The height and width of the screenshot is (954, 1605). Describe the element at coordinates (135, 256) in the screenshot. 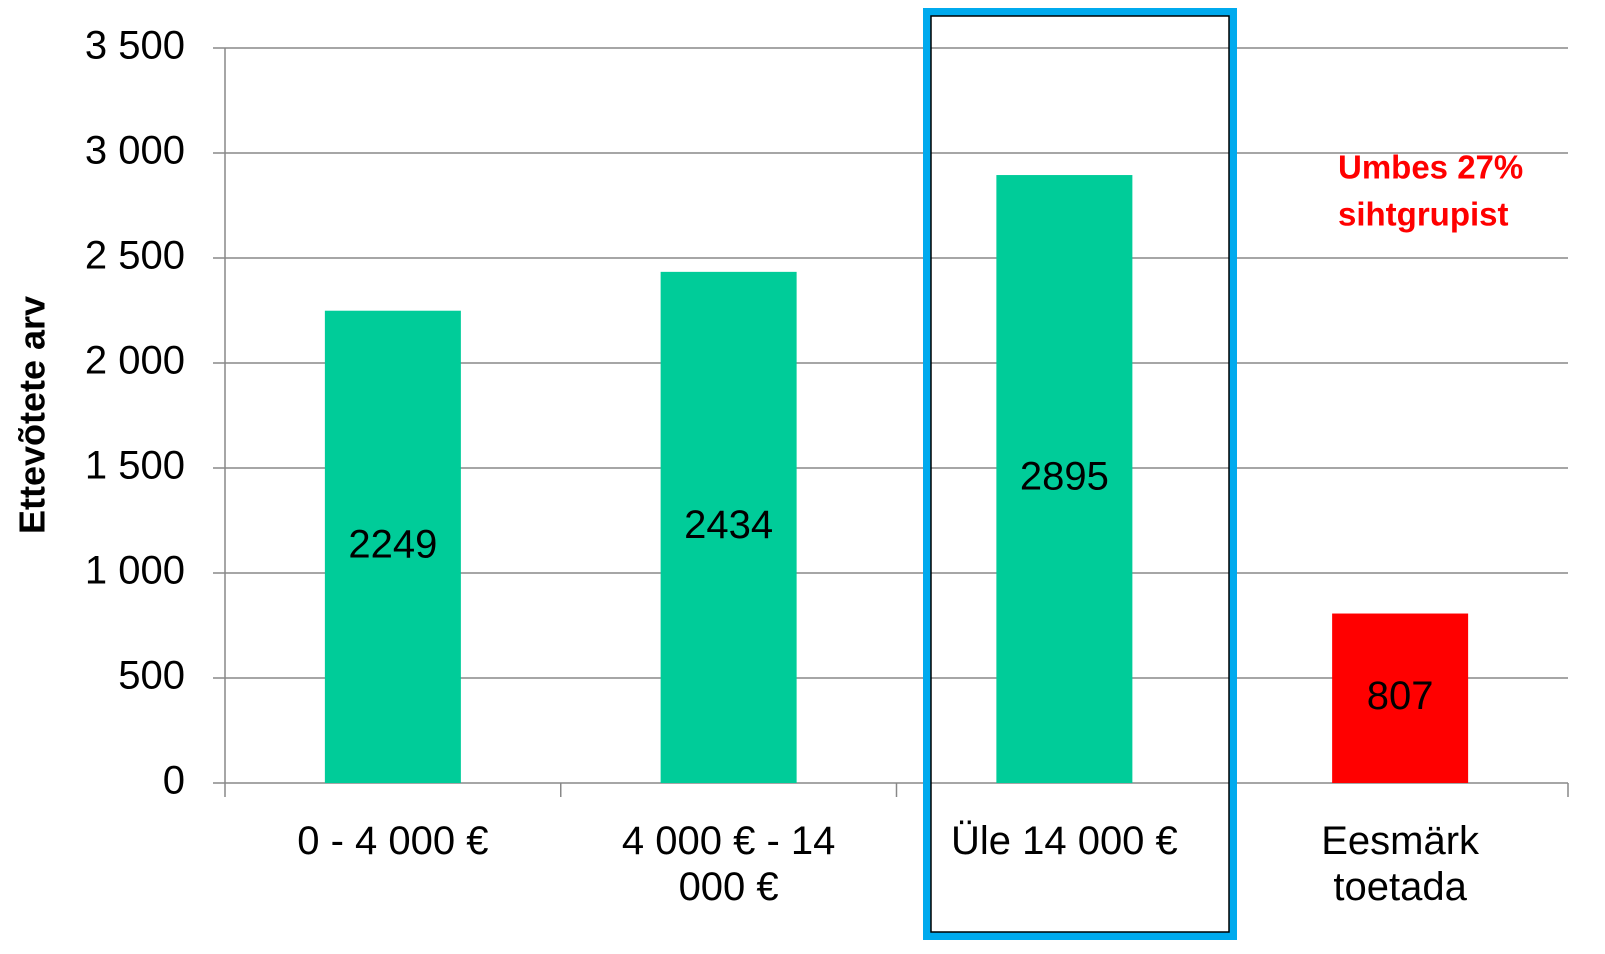

I see `y-tick-label: 2 500` at that location.